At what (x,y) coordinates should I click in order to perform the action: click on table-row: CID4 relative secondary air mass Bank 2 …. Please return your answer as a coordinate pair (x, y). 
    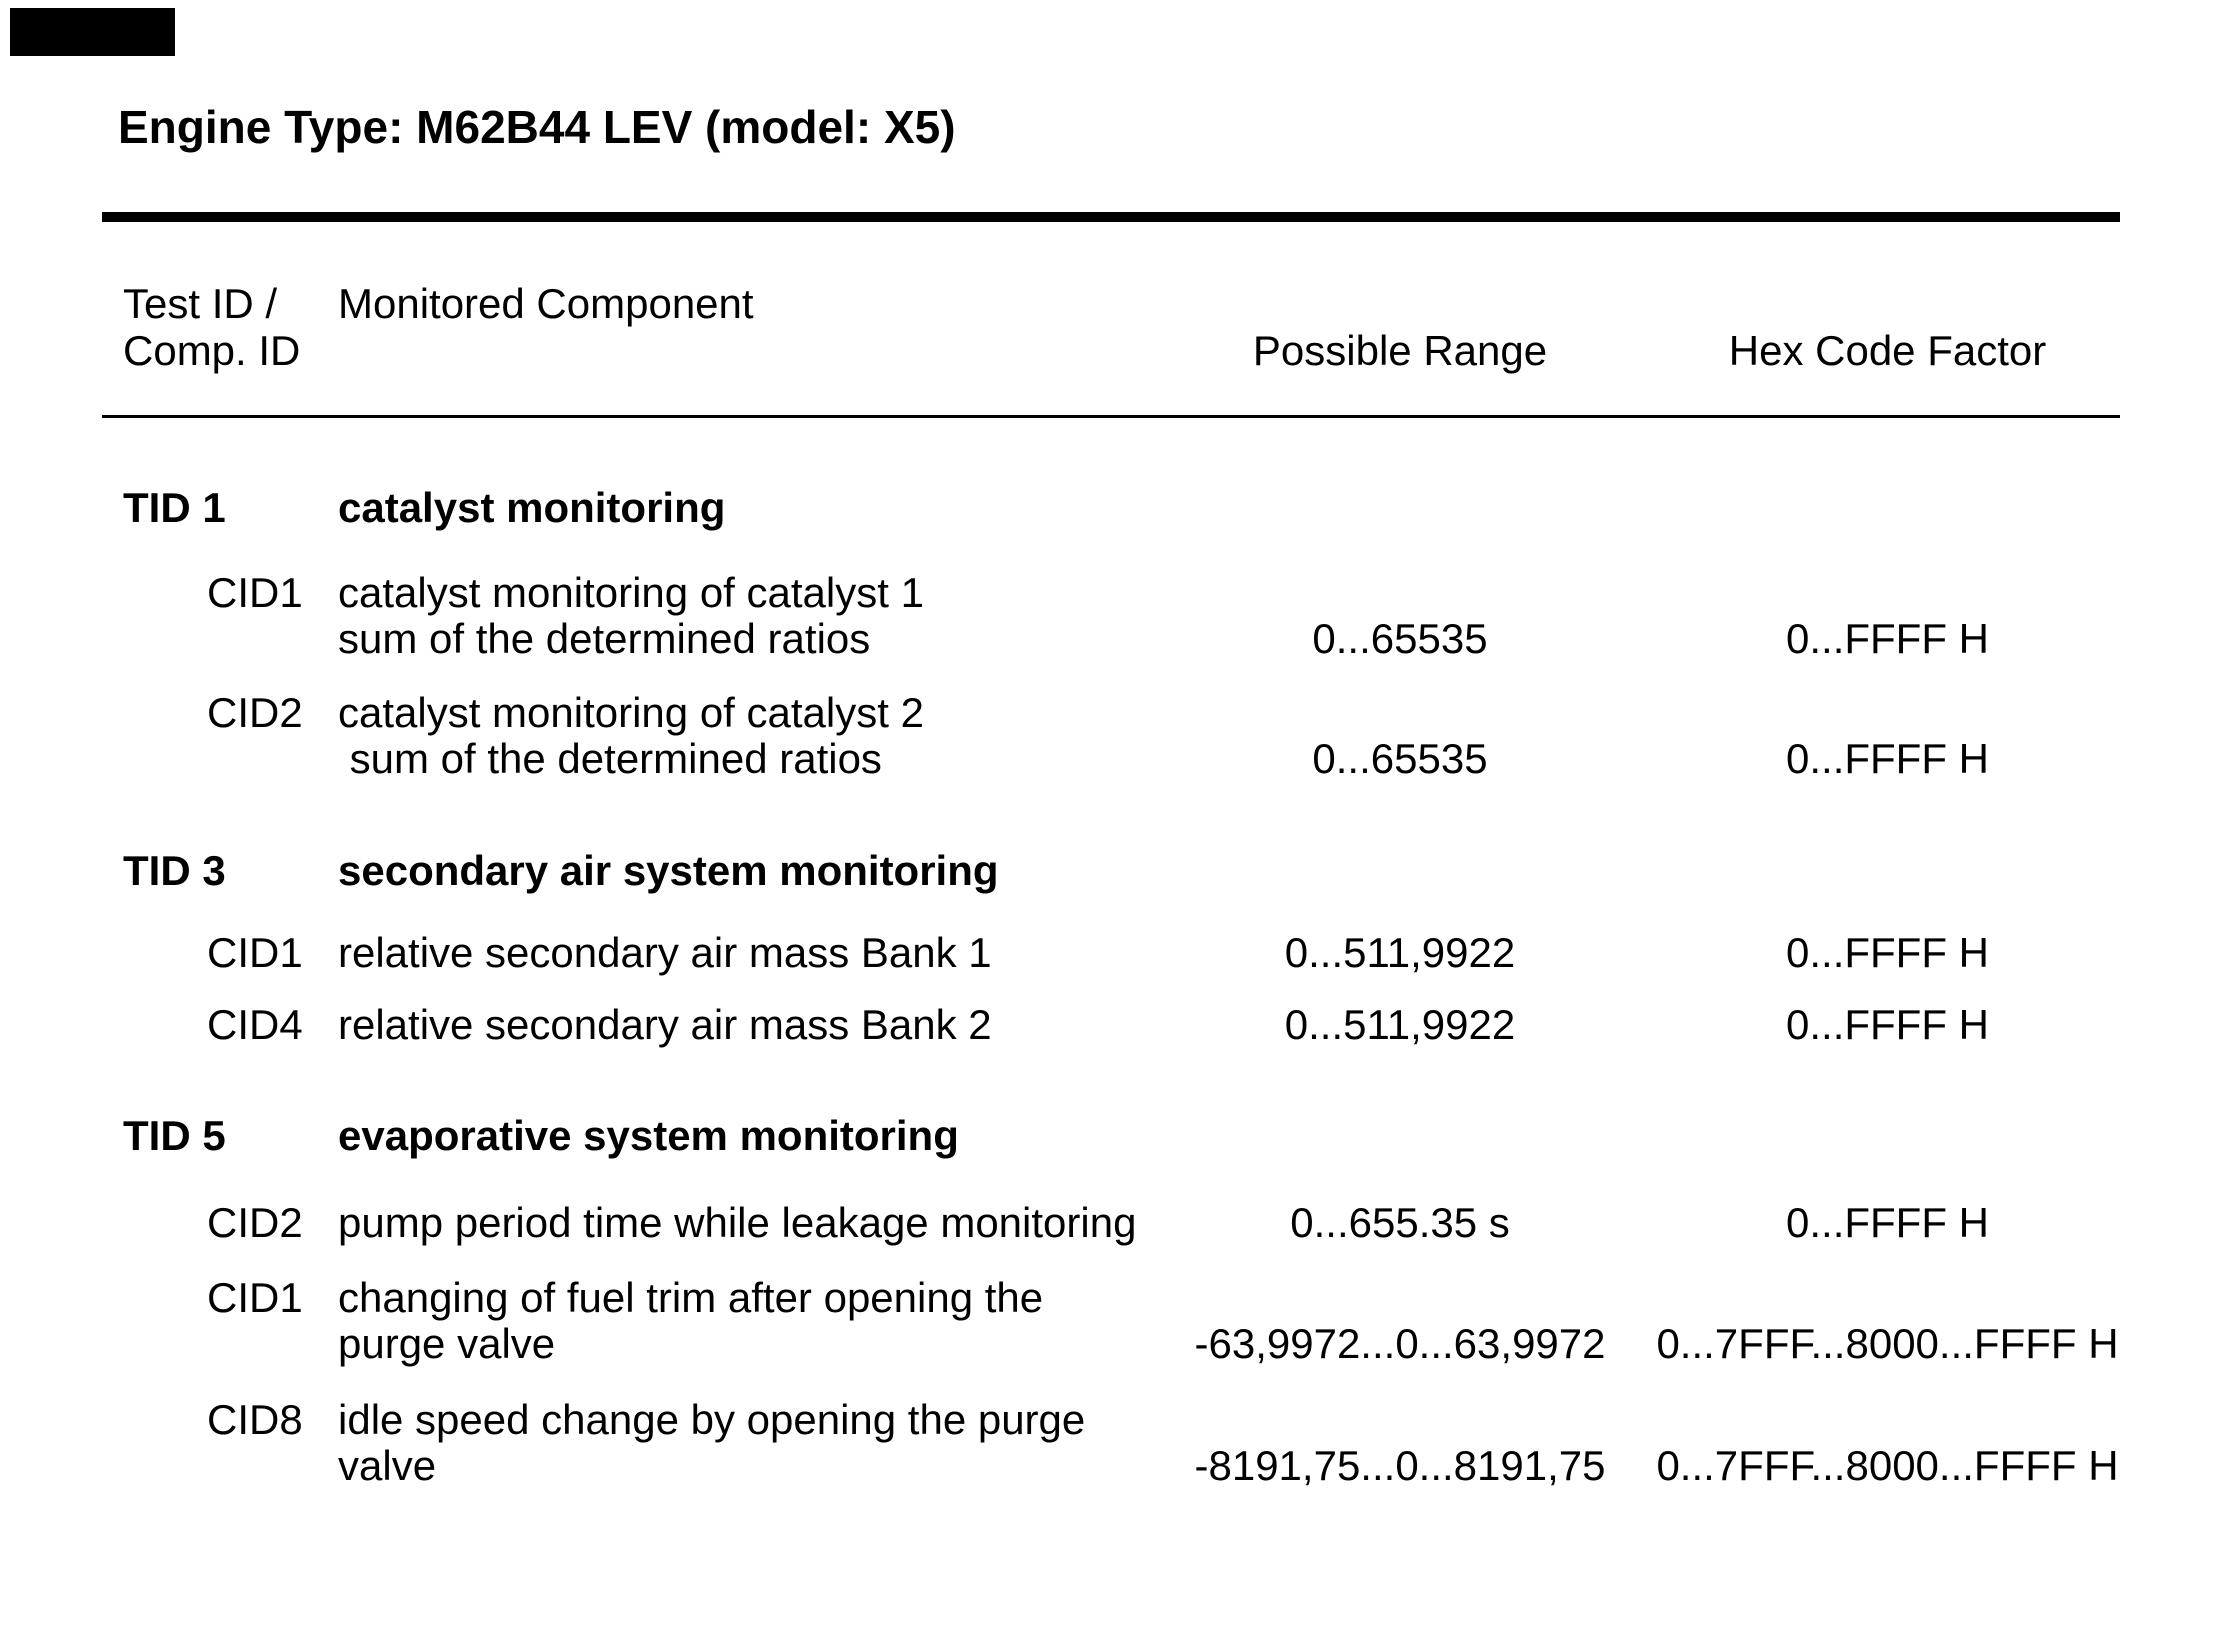
    Looking at the image, I should click on (1111, 1025).